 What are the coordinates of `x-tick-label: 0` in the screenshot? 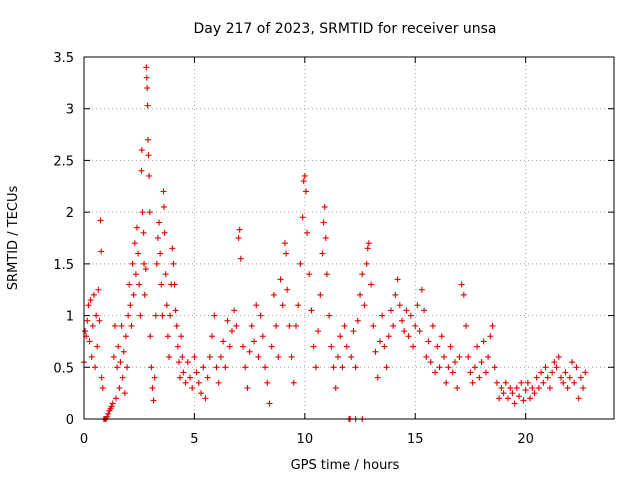 It's located at (84, 439).